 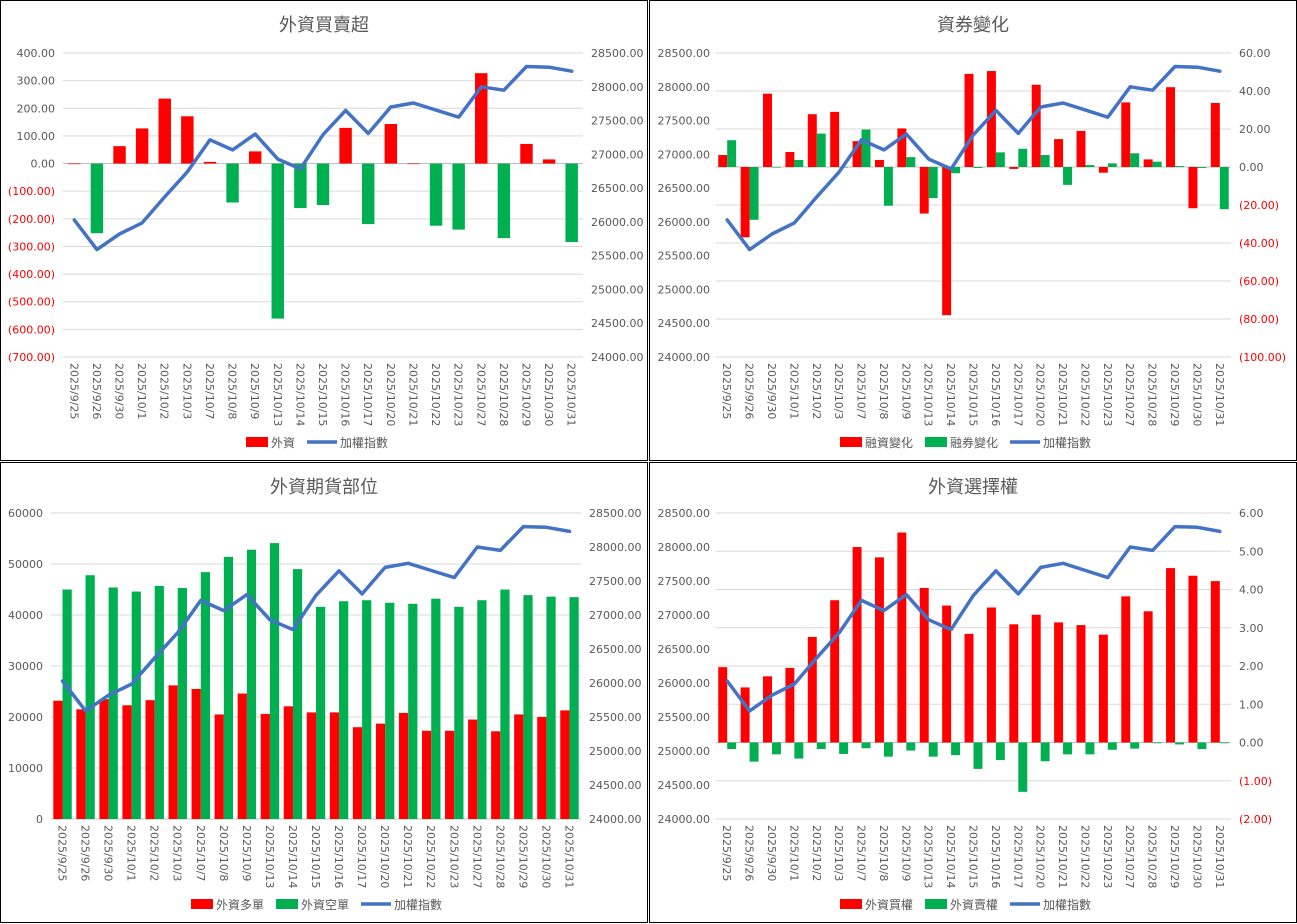 What do you see at coordinates (617, 121) in the screenshot?
I see `index-axis-tick-label: 27500.00` at bounding box center [617, 121].